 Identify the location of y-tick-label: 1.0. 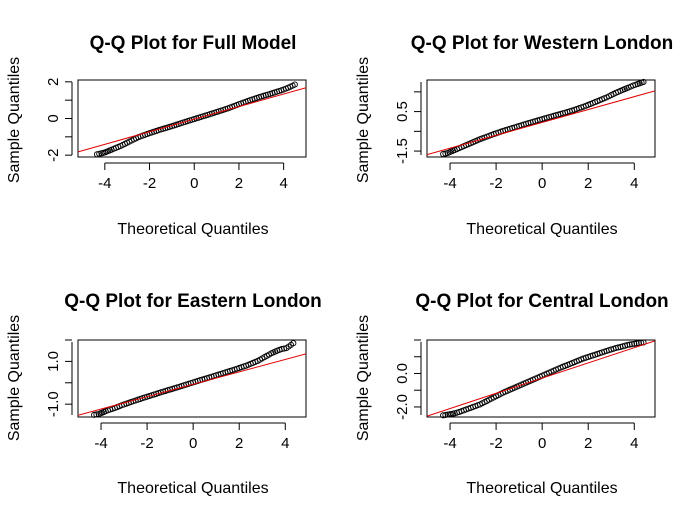
(53, 361).